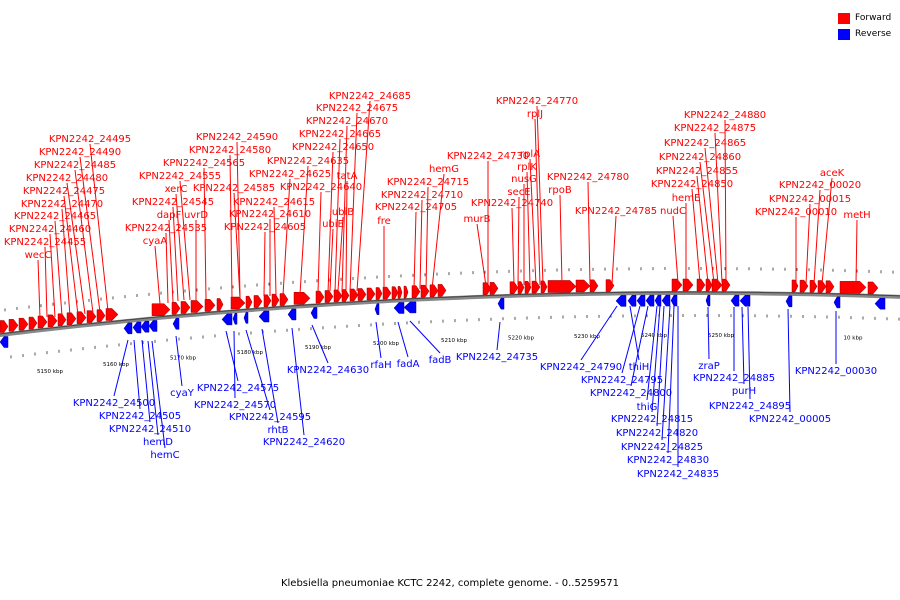  What do you see at coordinates (524, 179) in the screenshot?
I see `forward-gene-label: nusG` at bounding box center [524, 179].